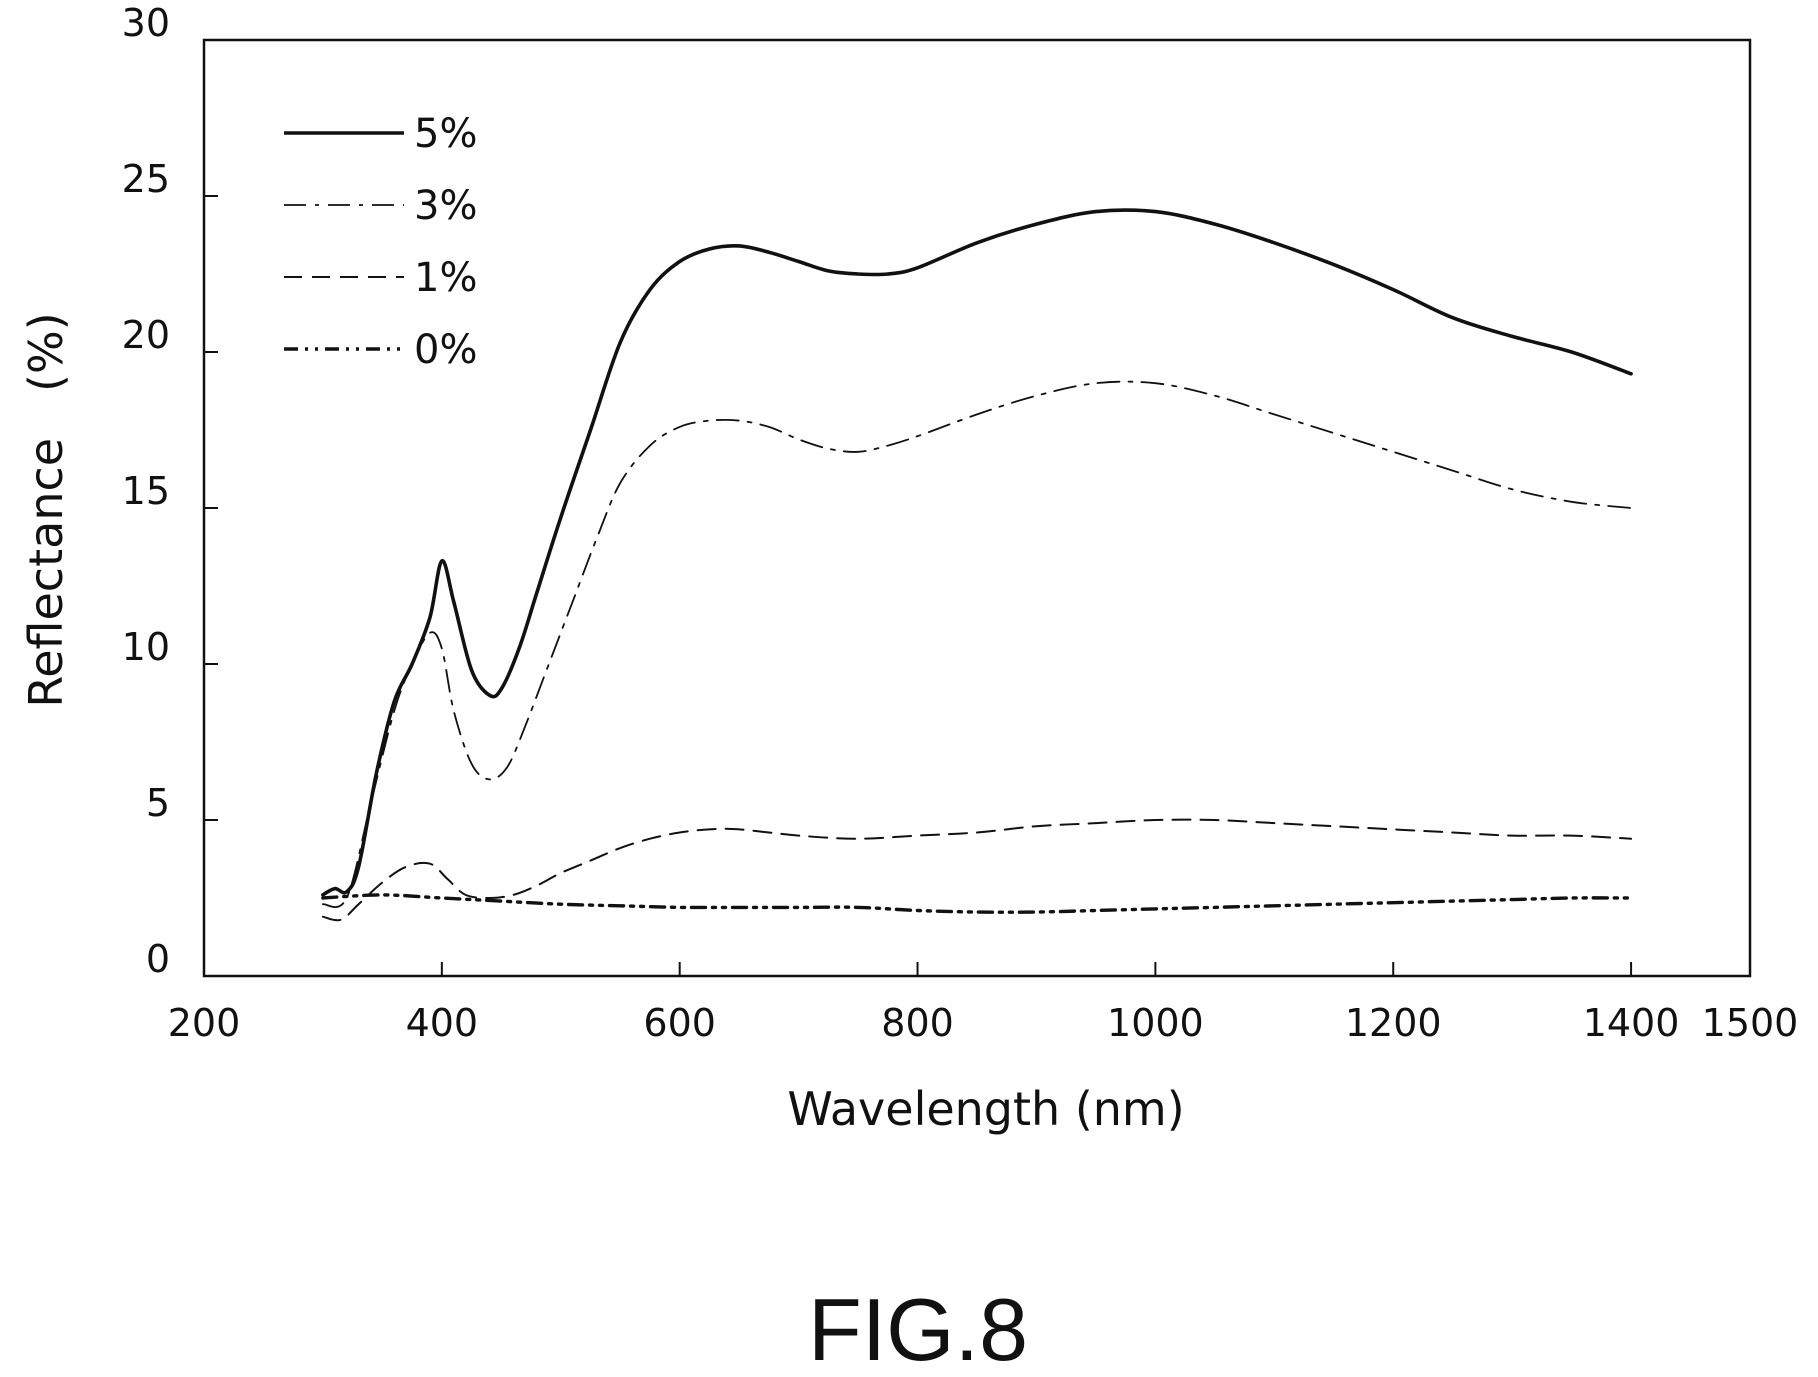 This screenshot has width=1818, height=1377. What do you see at coordinates (1631, 1023) in the screenshot?
I see `x-tick-label: 1400` at bounding box center [1631, 1023].